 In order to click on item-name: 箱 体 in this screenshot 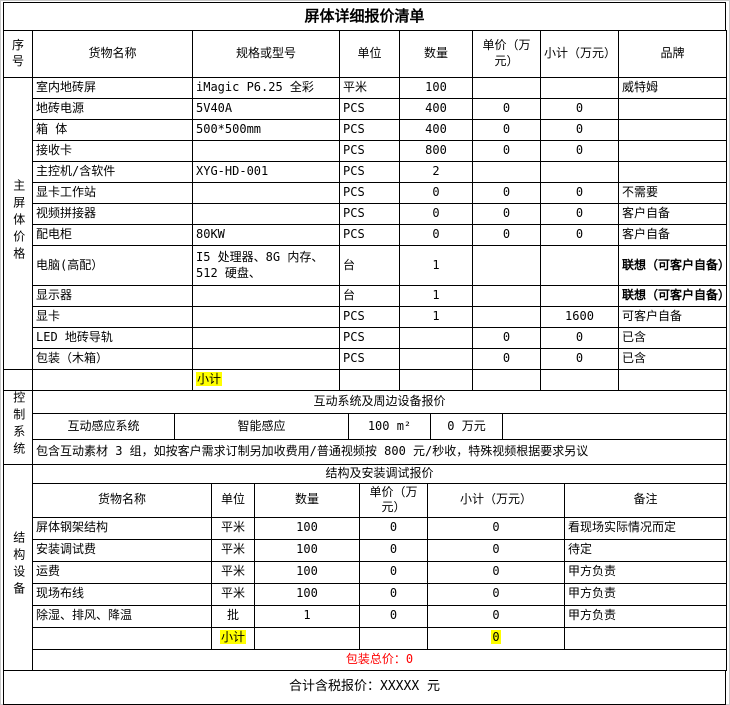, I will do `click(112, 130)`.